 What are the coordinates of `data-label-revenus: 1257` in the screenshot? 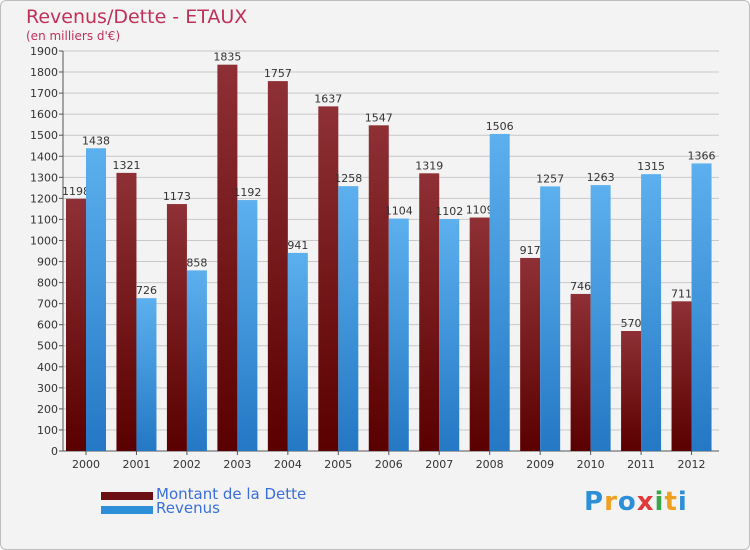 It's located at (550, 178).